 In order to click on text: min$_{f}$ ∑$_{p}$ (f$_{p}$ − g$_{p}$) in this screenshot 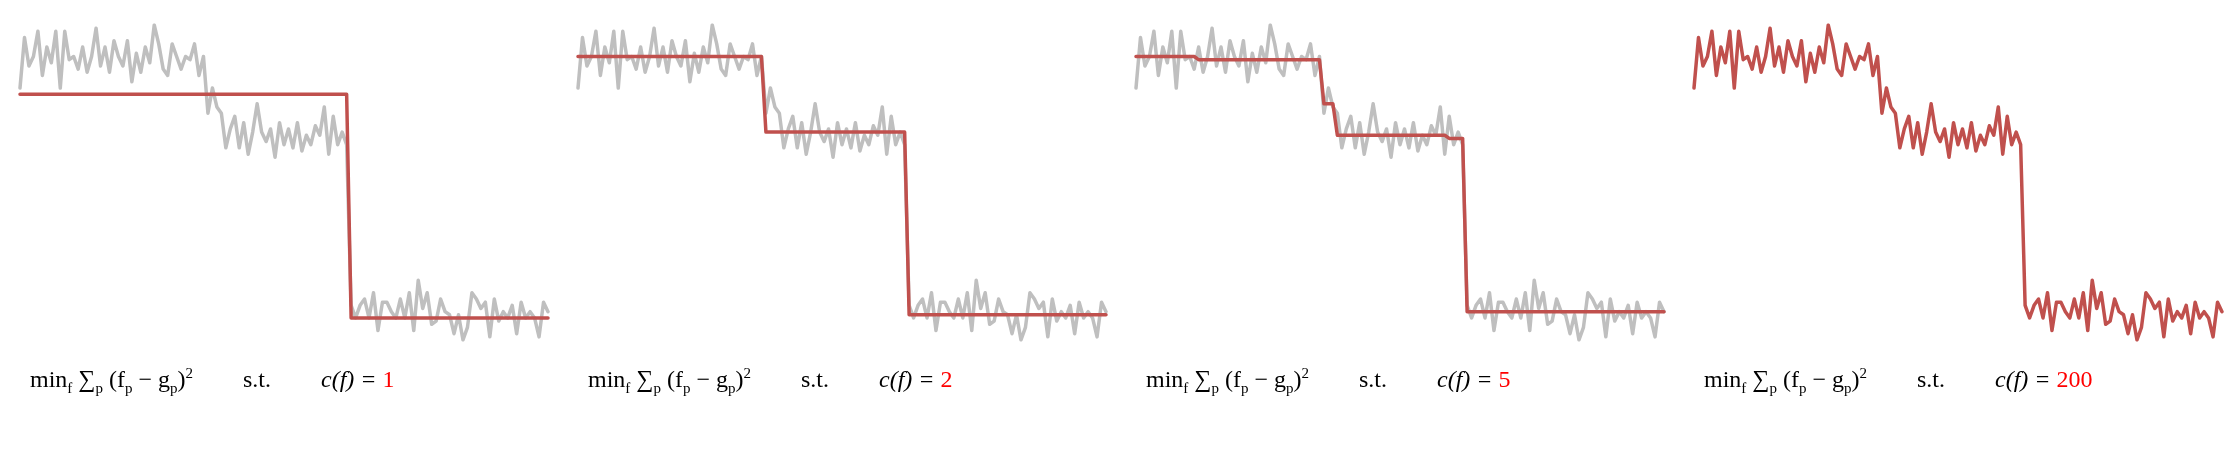, I will do `click(666, 381)`.